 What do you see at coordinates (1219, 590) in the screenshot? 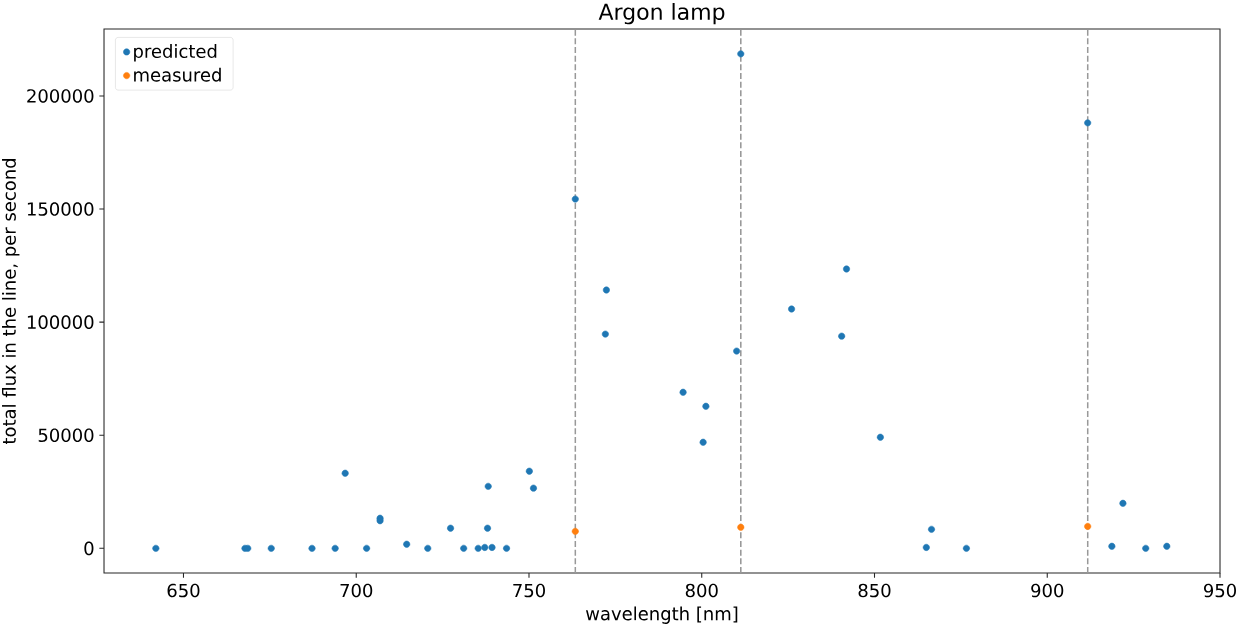
I see `x-tick-label: 950` at bounding box center [1219, 590].